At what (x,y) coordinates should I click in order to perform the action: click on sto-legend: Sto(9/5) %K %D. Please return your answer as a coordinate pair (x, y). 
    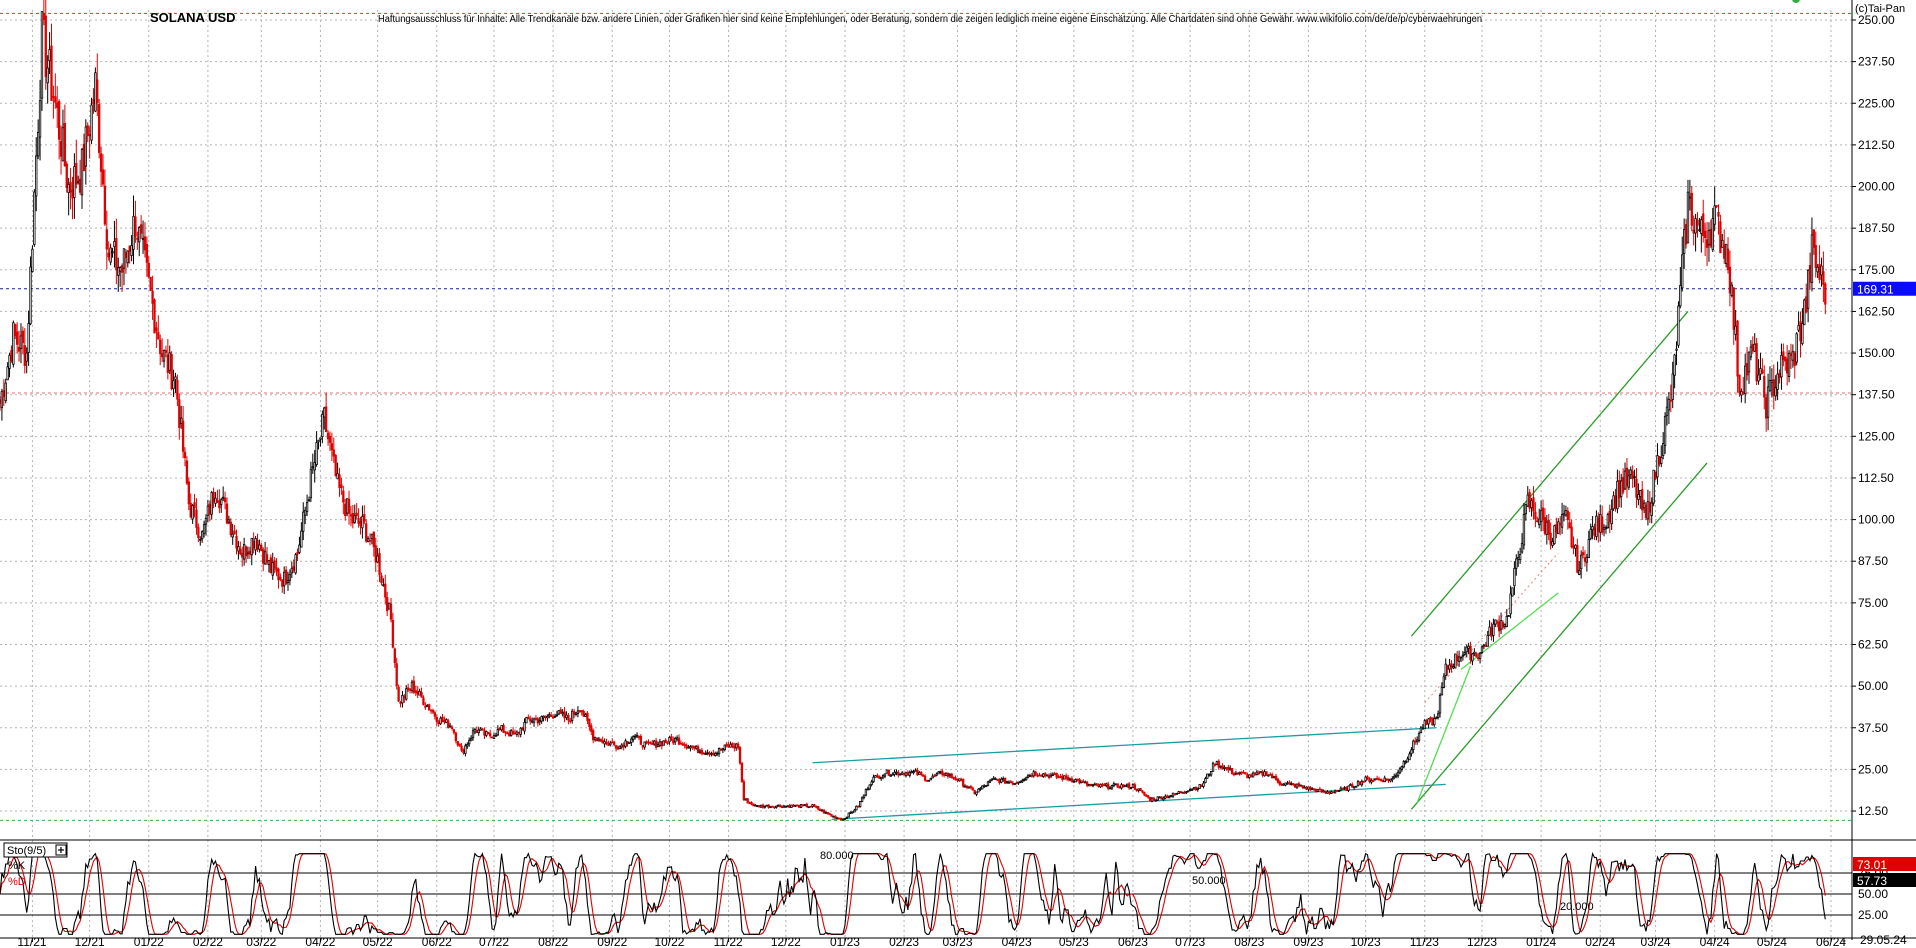
    Looking at the image, I should click on (35, 865).